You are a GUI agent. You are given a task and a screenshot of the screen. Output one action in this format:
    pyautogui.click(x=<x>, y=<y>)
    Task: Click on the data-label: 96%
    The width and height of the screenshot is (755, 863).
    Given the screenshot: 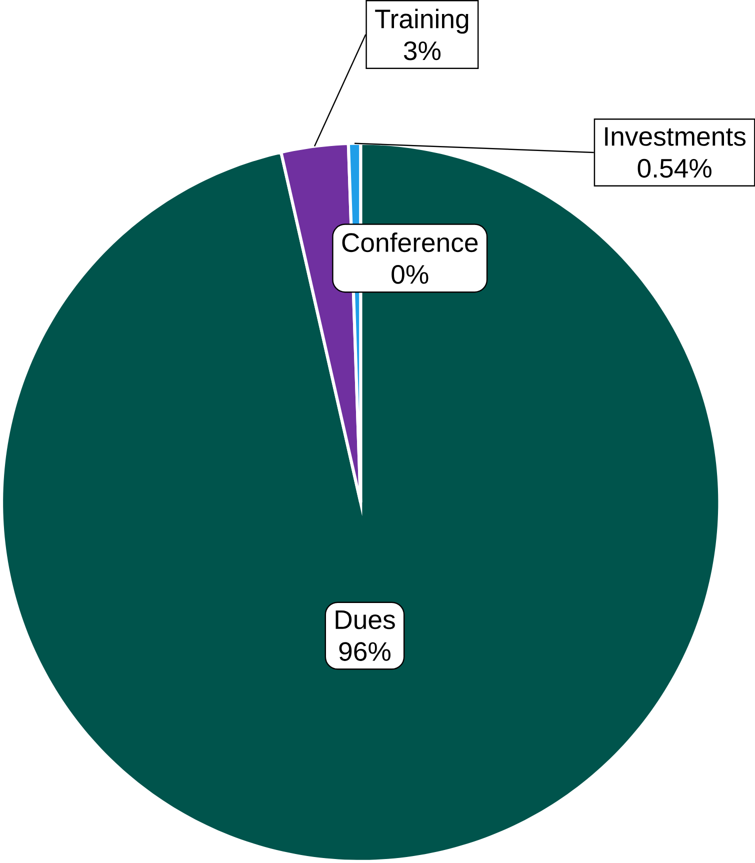 What is the action you would take?
    pyautogui.click(x=364, y=651)
    